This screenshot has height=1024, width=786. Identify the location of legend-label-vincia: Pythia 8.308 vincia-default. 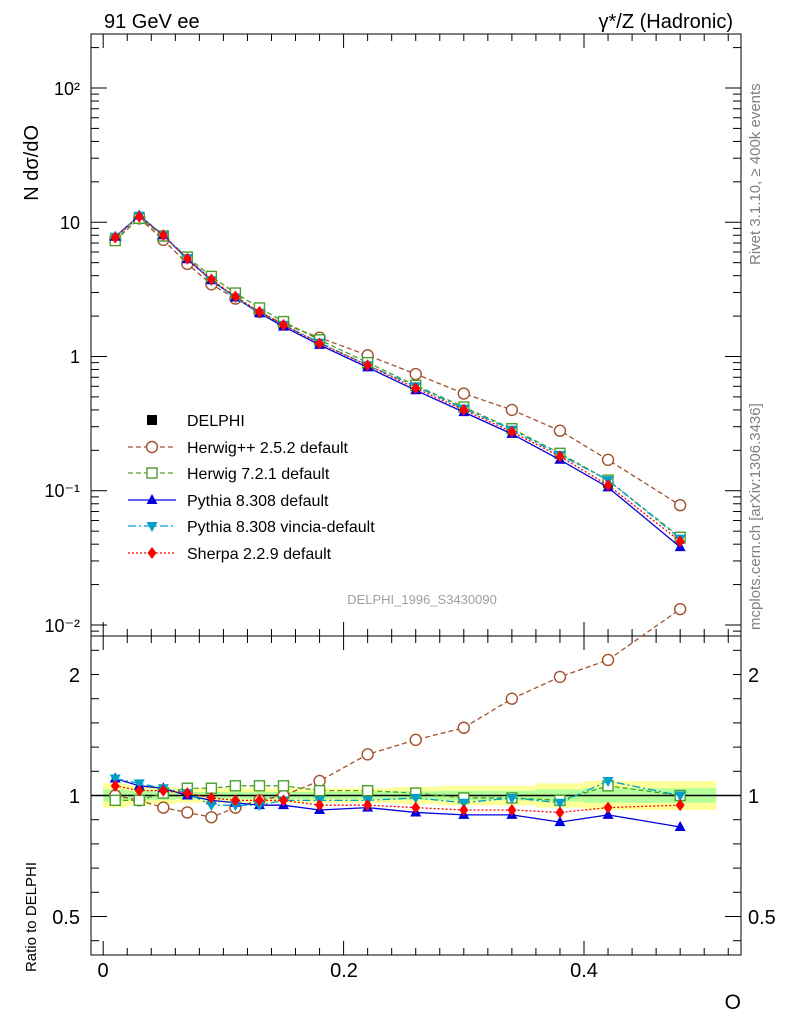
(281, 527).